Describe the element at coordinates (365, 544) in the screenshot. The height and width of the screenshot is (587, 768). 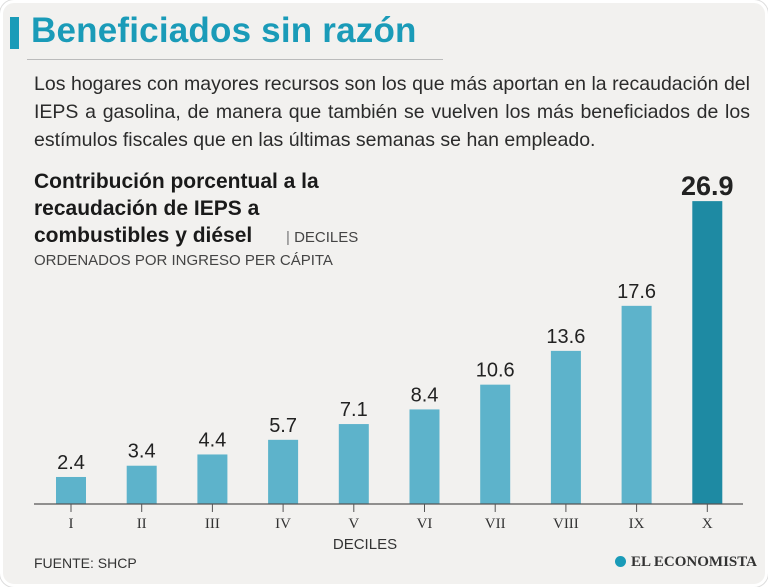
I see `x-axis-label: DECILES` at that location.